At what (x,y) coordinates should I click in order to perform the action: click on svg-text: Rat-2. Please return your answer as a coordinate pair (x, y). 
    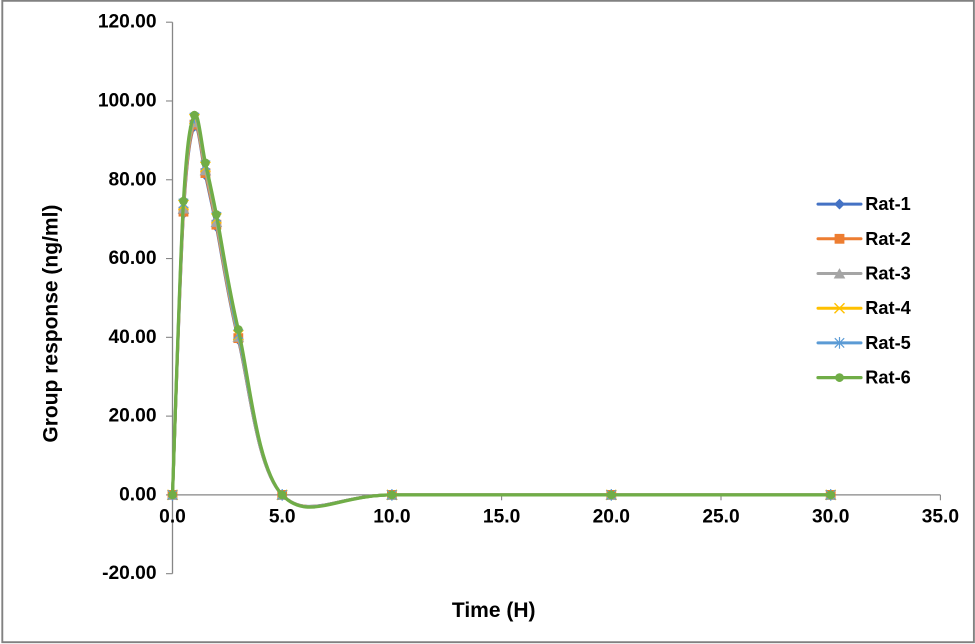
    Looking at the image, I should click on (887, 239).